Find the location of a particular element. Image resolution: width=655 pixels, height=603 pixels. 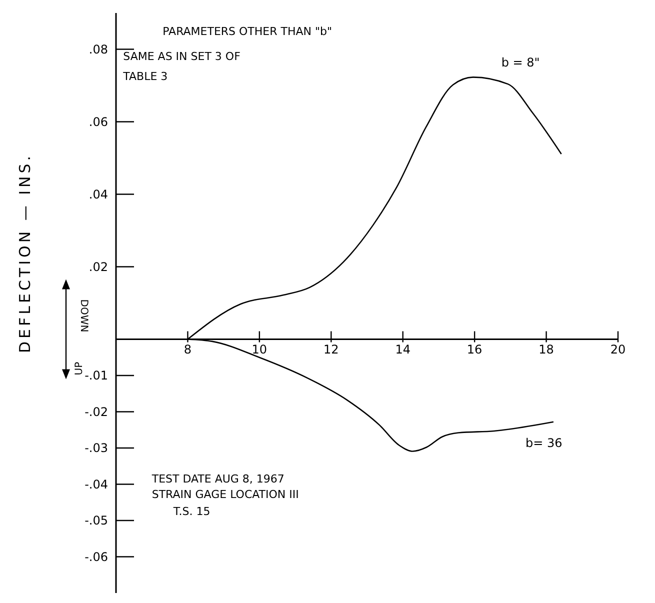

x-tick-label: 14 is located at coordinates (402, 349).